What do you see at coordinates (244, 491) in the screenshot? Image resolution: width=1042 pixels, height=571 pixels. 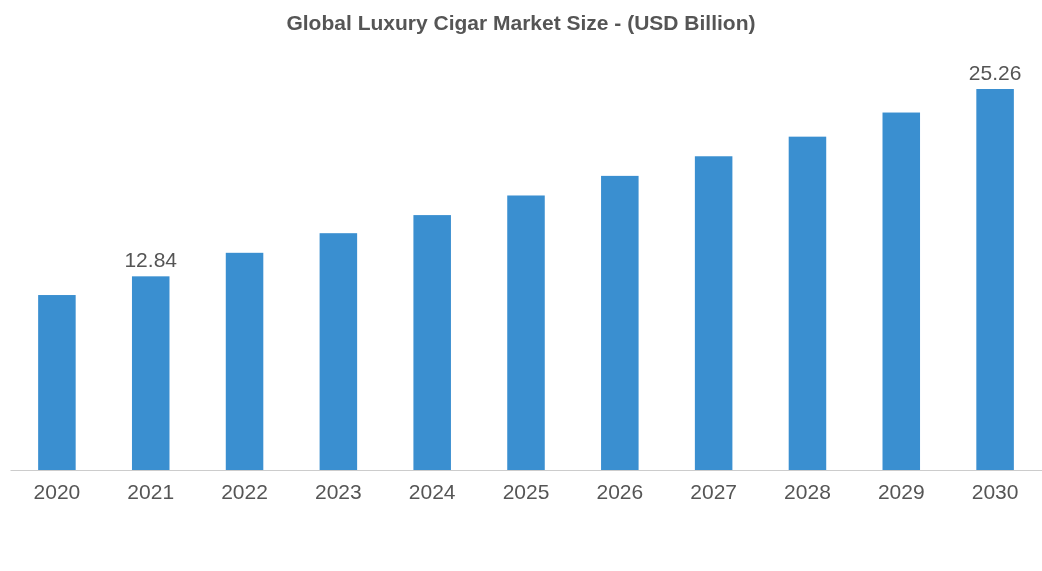 I see `x-tick-label: 2022` at bounding box center [244, 491].